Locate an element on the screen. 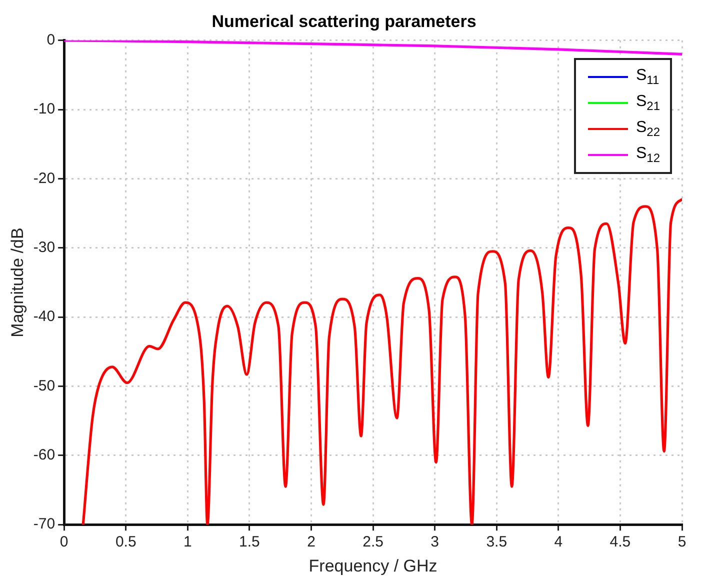  y-tick-label: -10 is located at coordinates (44, 109).